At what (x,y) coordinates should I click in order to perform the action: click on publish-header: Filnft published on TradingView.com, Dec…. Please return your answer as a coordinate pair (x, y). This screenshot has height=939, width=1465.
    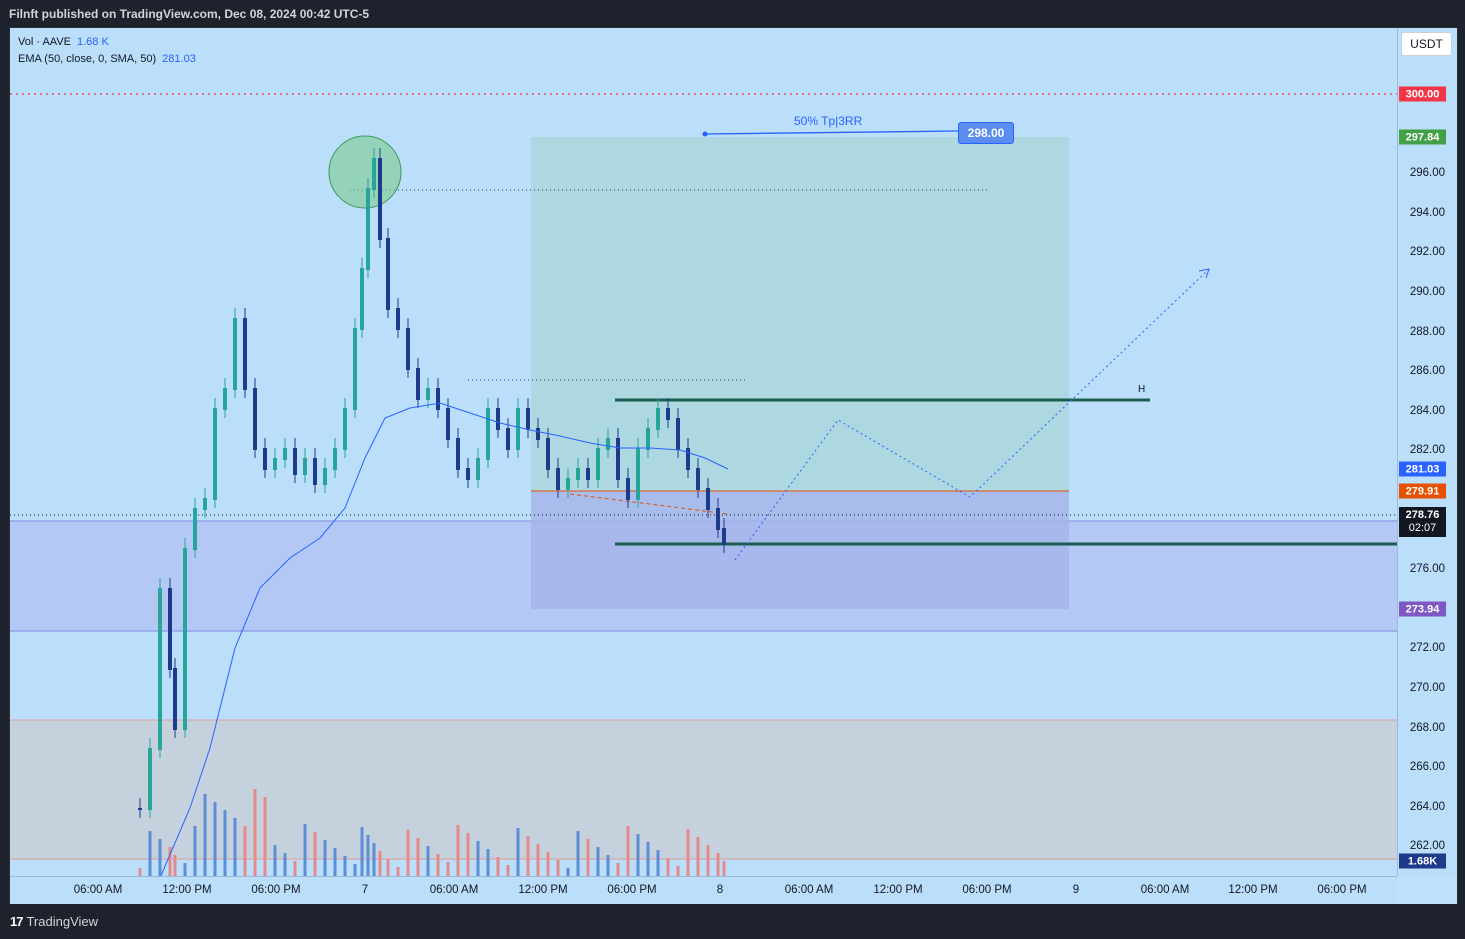
    Looking at the image, I should click on (732, 13).